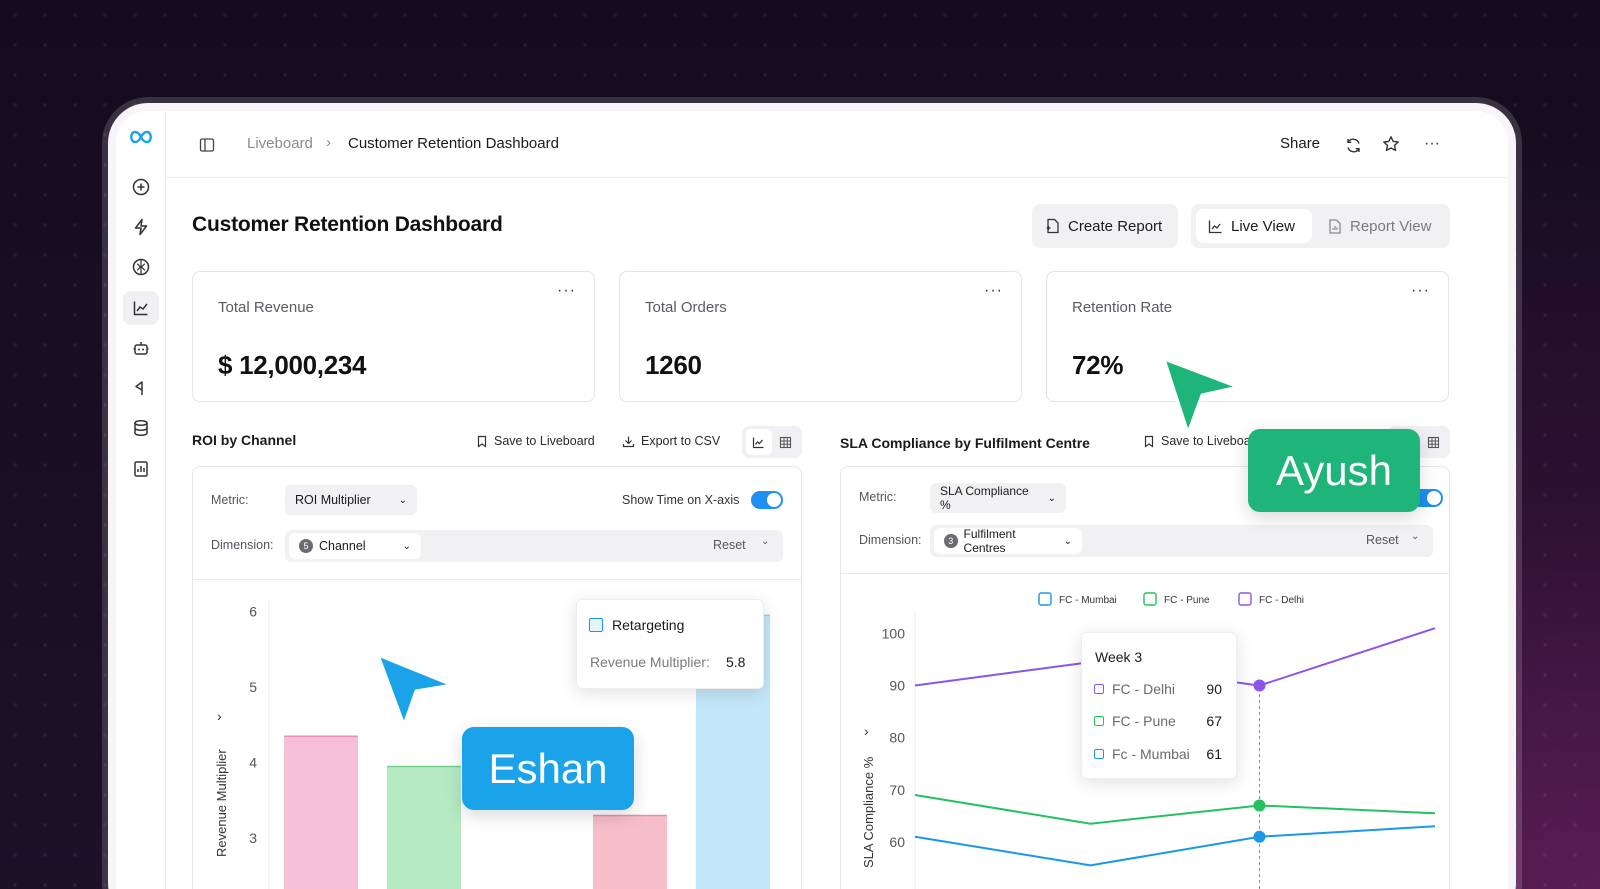  I want to click on robot-icon, so click(141, 348).